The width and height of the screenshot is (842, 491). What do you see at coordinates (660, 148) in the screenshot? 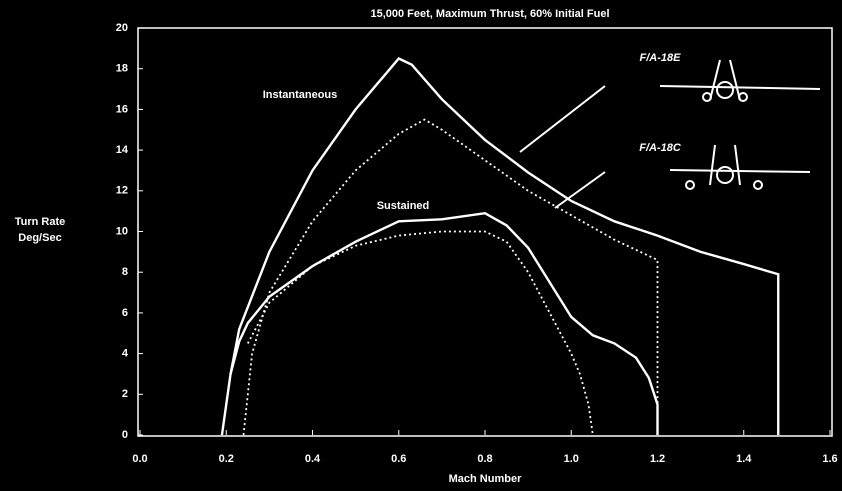
I see `annotation: F/A-18C` at bounding box center [660, 148].